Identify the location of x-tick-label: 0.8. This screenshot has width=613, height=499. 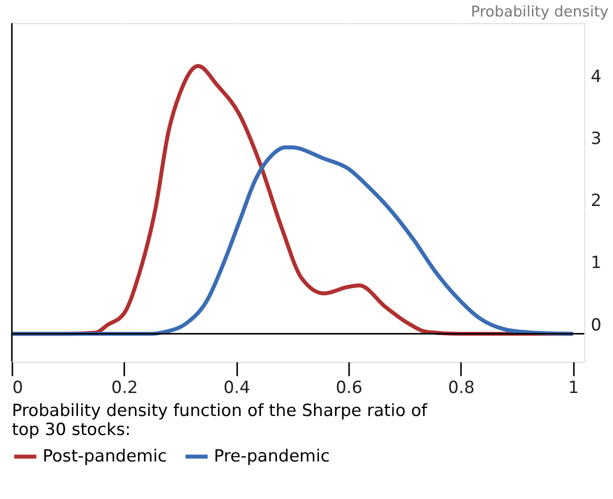
(461, 386).